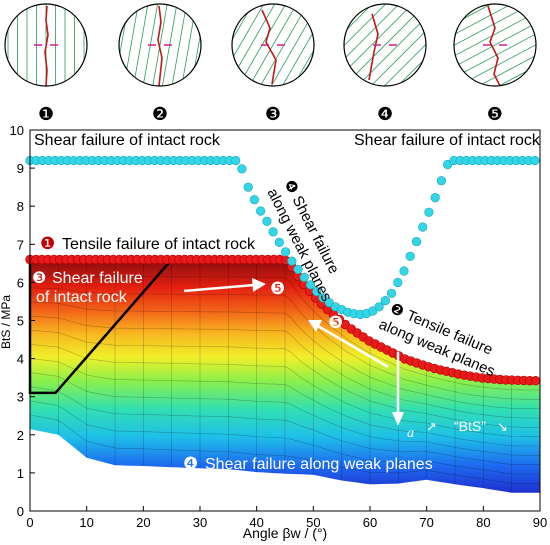  I want to click on inset-number: ❷, so click(160, 114).